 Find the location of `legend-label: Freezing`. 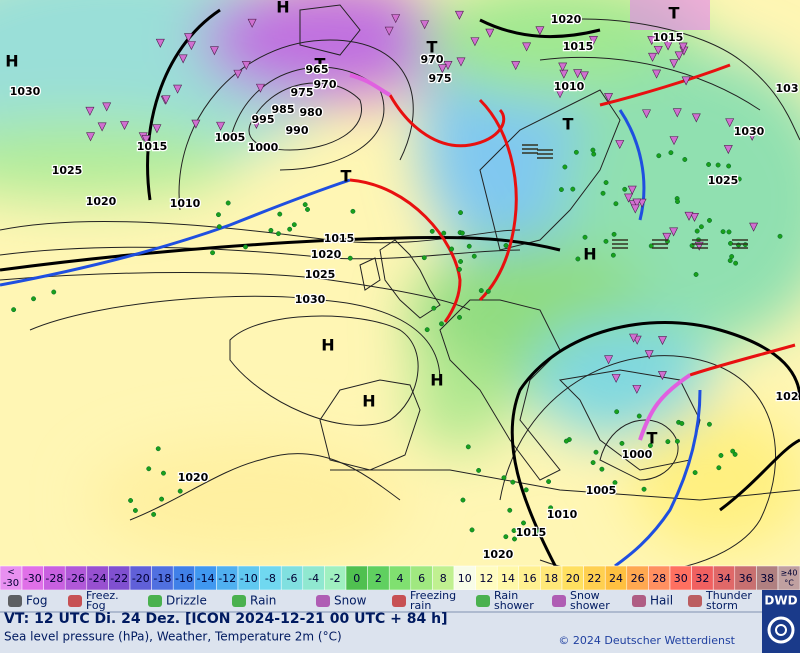

legend-label: Freezing is located at coordinates (433, 595).